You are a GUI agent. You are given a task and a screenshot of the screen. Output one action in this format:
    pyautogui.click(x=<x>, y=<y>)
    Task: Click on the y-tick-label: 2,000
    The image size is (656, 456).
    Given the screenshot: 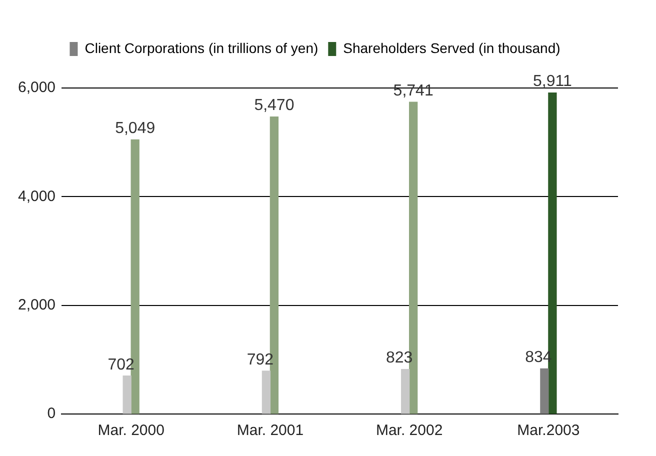 What is the action you would take?
    pyautogui.click(x=37, y=305)
    